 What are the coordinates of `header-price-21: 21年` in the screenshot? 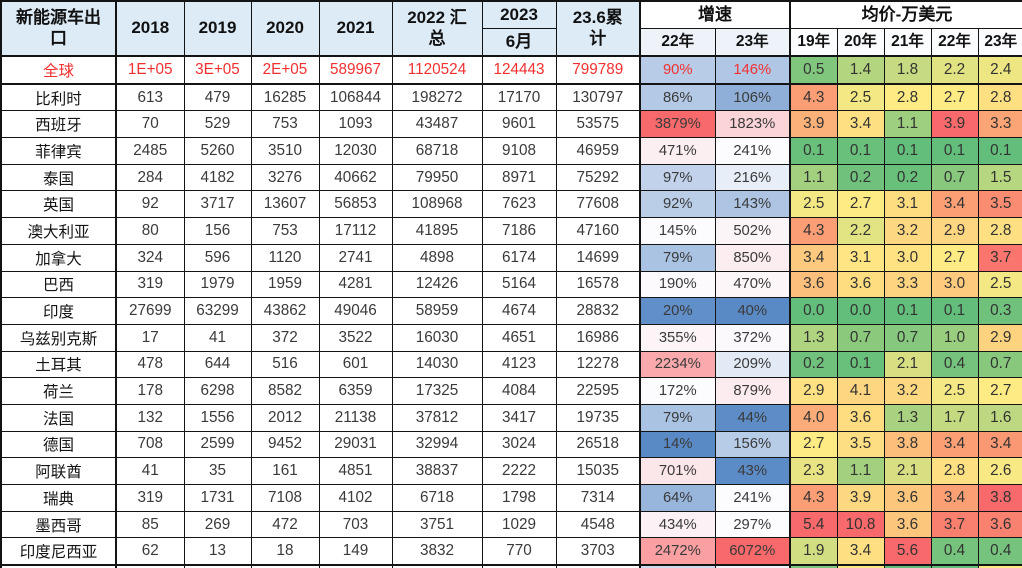 It's located at (907, 42).